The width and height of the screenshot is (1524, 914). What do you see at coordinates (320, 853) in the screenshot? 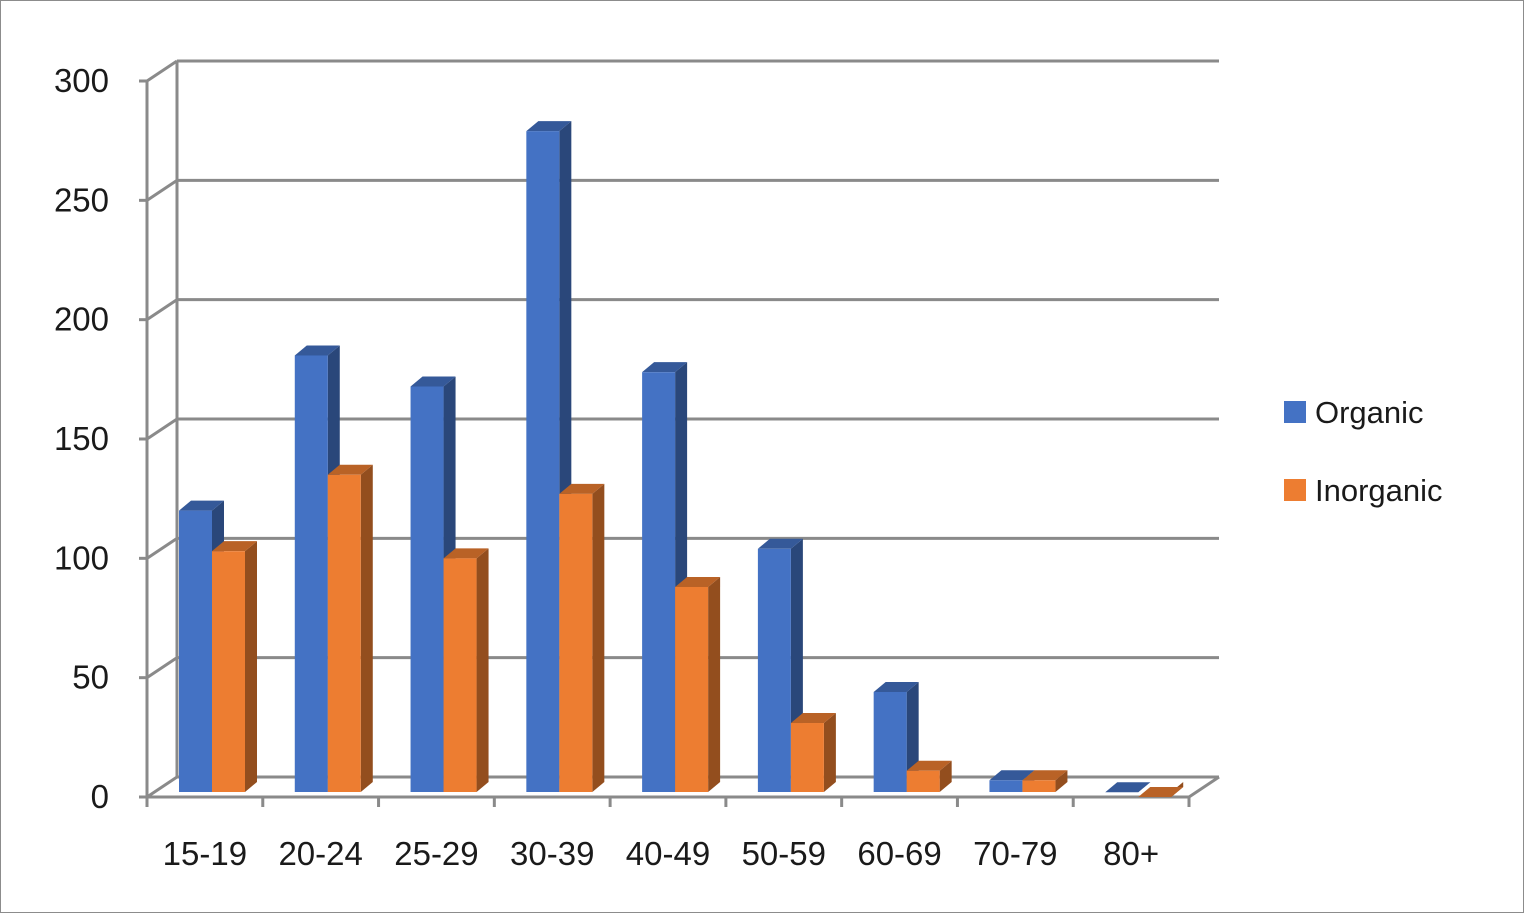
I see `x-tick-label: 20-24` at bounding box center [320, 853].